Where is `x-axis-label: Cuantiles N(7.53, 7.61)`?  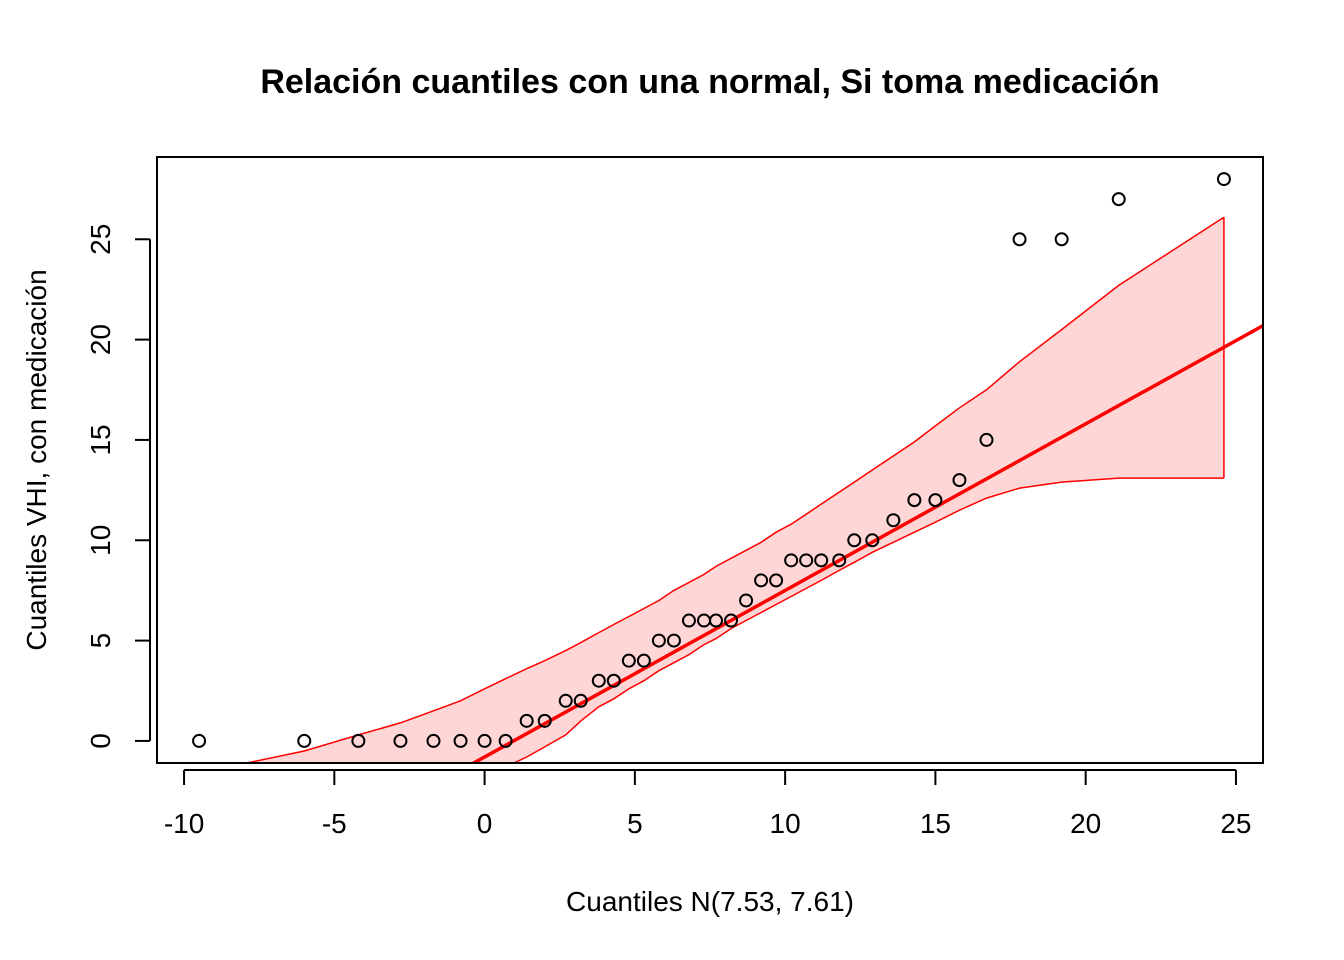 x-axis-label: Cuantiles N(7.53, 7.61) is located at coordinates (710, 901).